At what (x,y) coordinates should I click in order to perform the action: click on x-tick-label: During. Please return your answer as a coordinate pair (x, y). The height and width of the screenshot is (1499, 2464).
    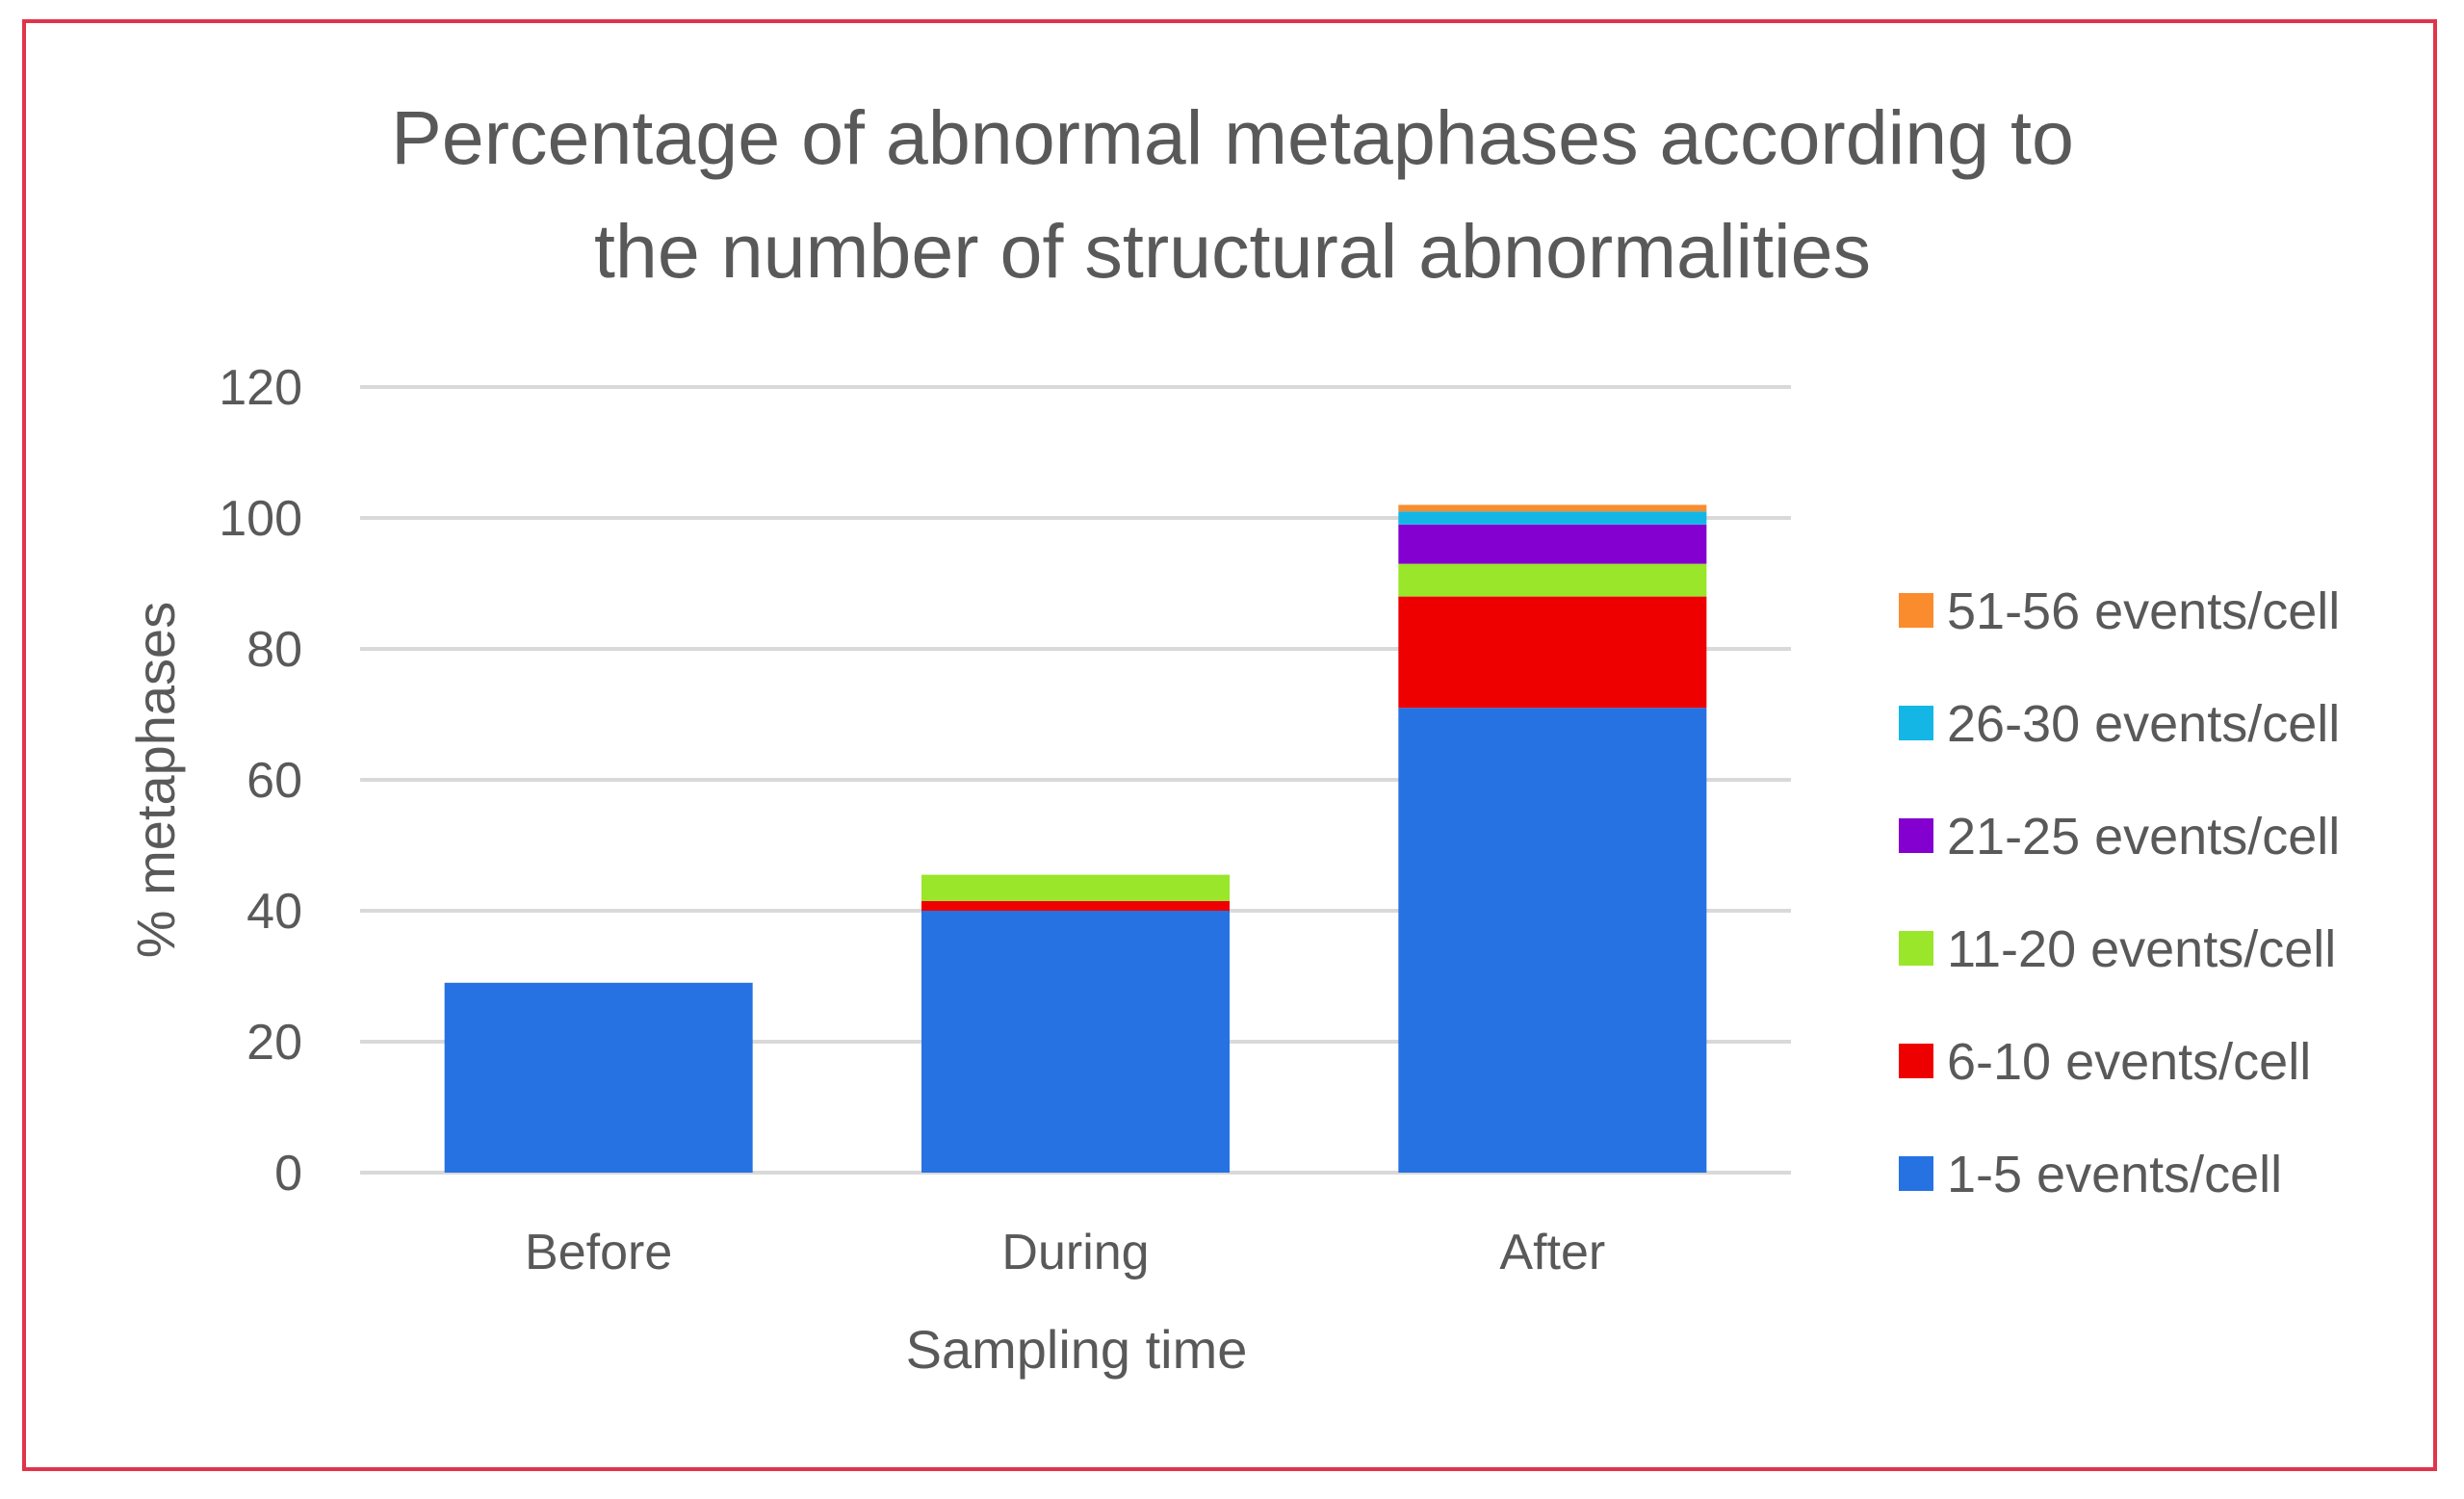
    Looking at the image, I should click on (1075, 1252).